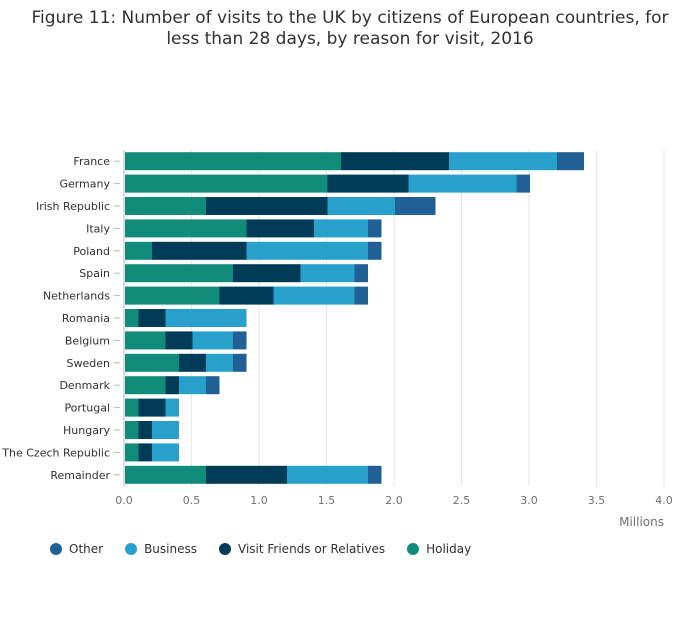 The height and width of the screenshot is (635, 700). What do you see at coordinates (86, 549) in the screenshot?
I see `legend-label-other: Other` at bounding box center [86, 549].